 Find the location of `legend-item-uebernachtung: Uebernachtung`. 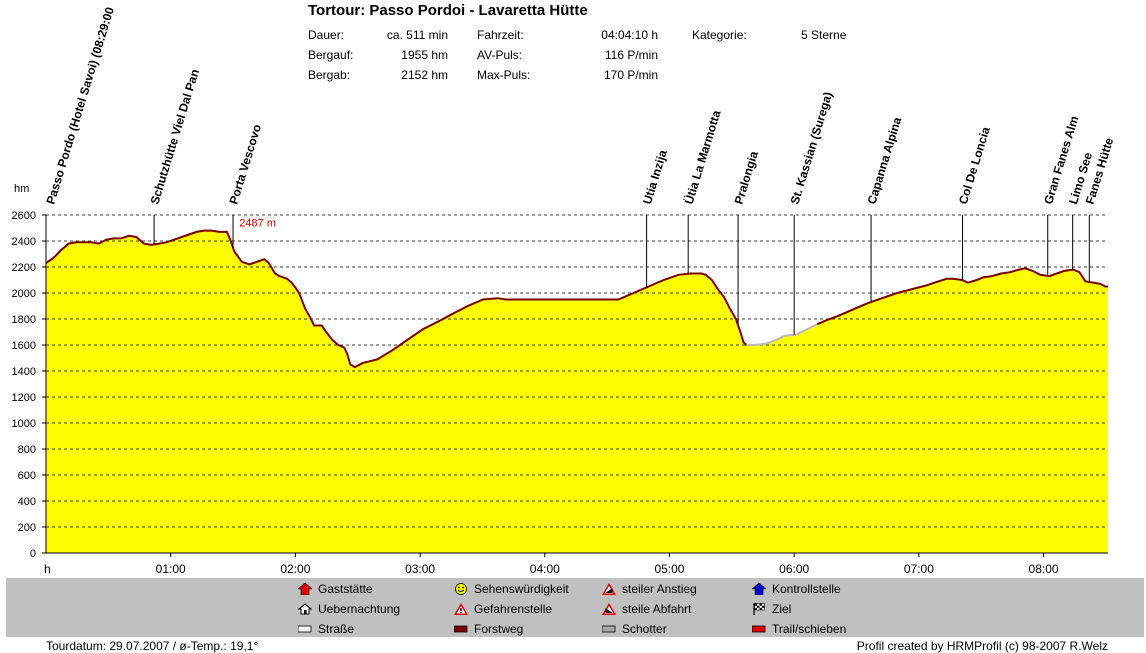

legend-item-uebernachtung: Uebernachtung is located at coordinates (349, 609).